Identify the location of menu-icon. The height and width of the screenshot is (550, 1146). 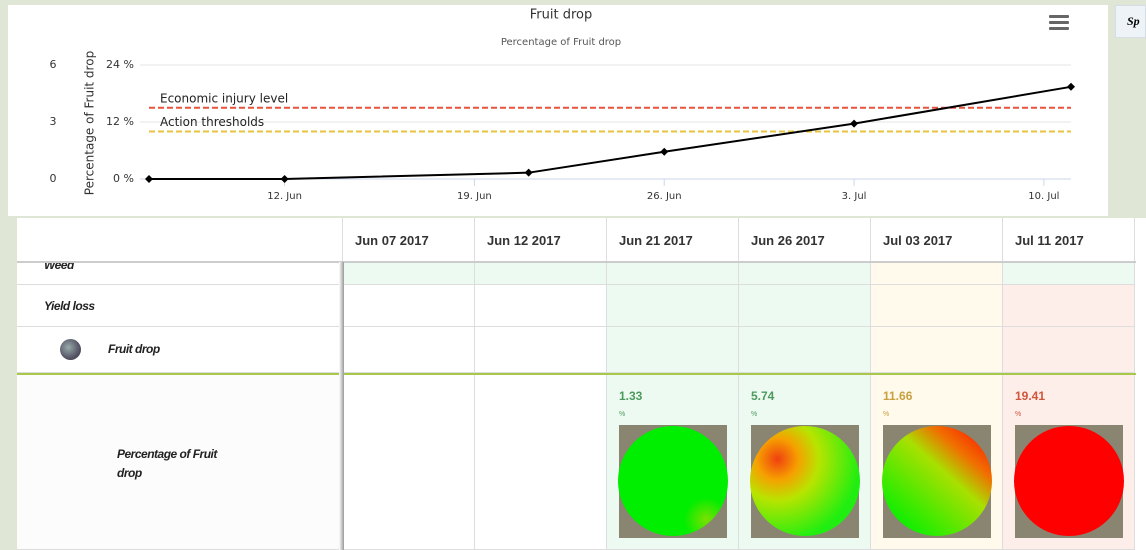
(1059, 22).